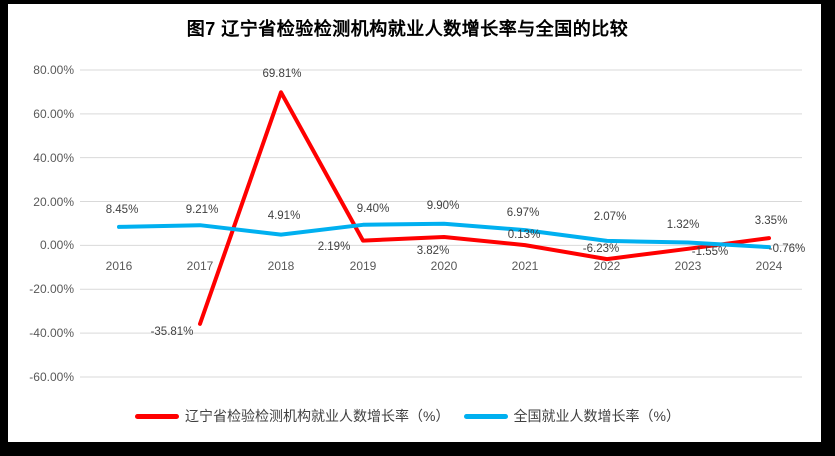 The image size is (835, 456). What do you see at coordinates (317, 416) in the screenshot?
I see `legend-label-liaoning: 辽宁省检验检测机构就业人数增长率（%）` at bounding box center [317, 416].